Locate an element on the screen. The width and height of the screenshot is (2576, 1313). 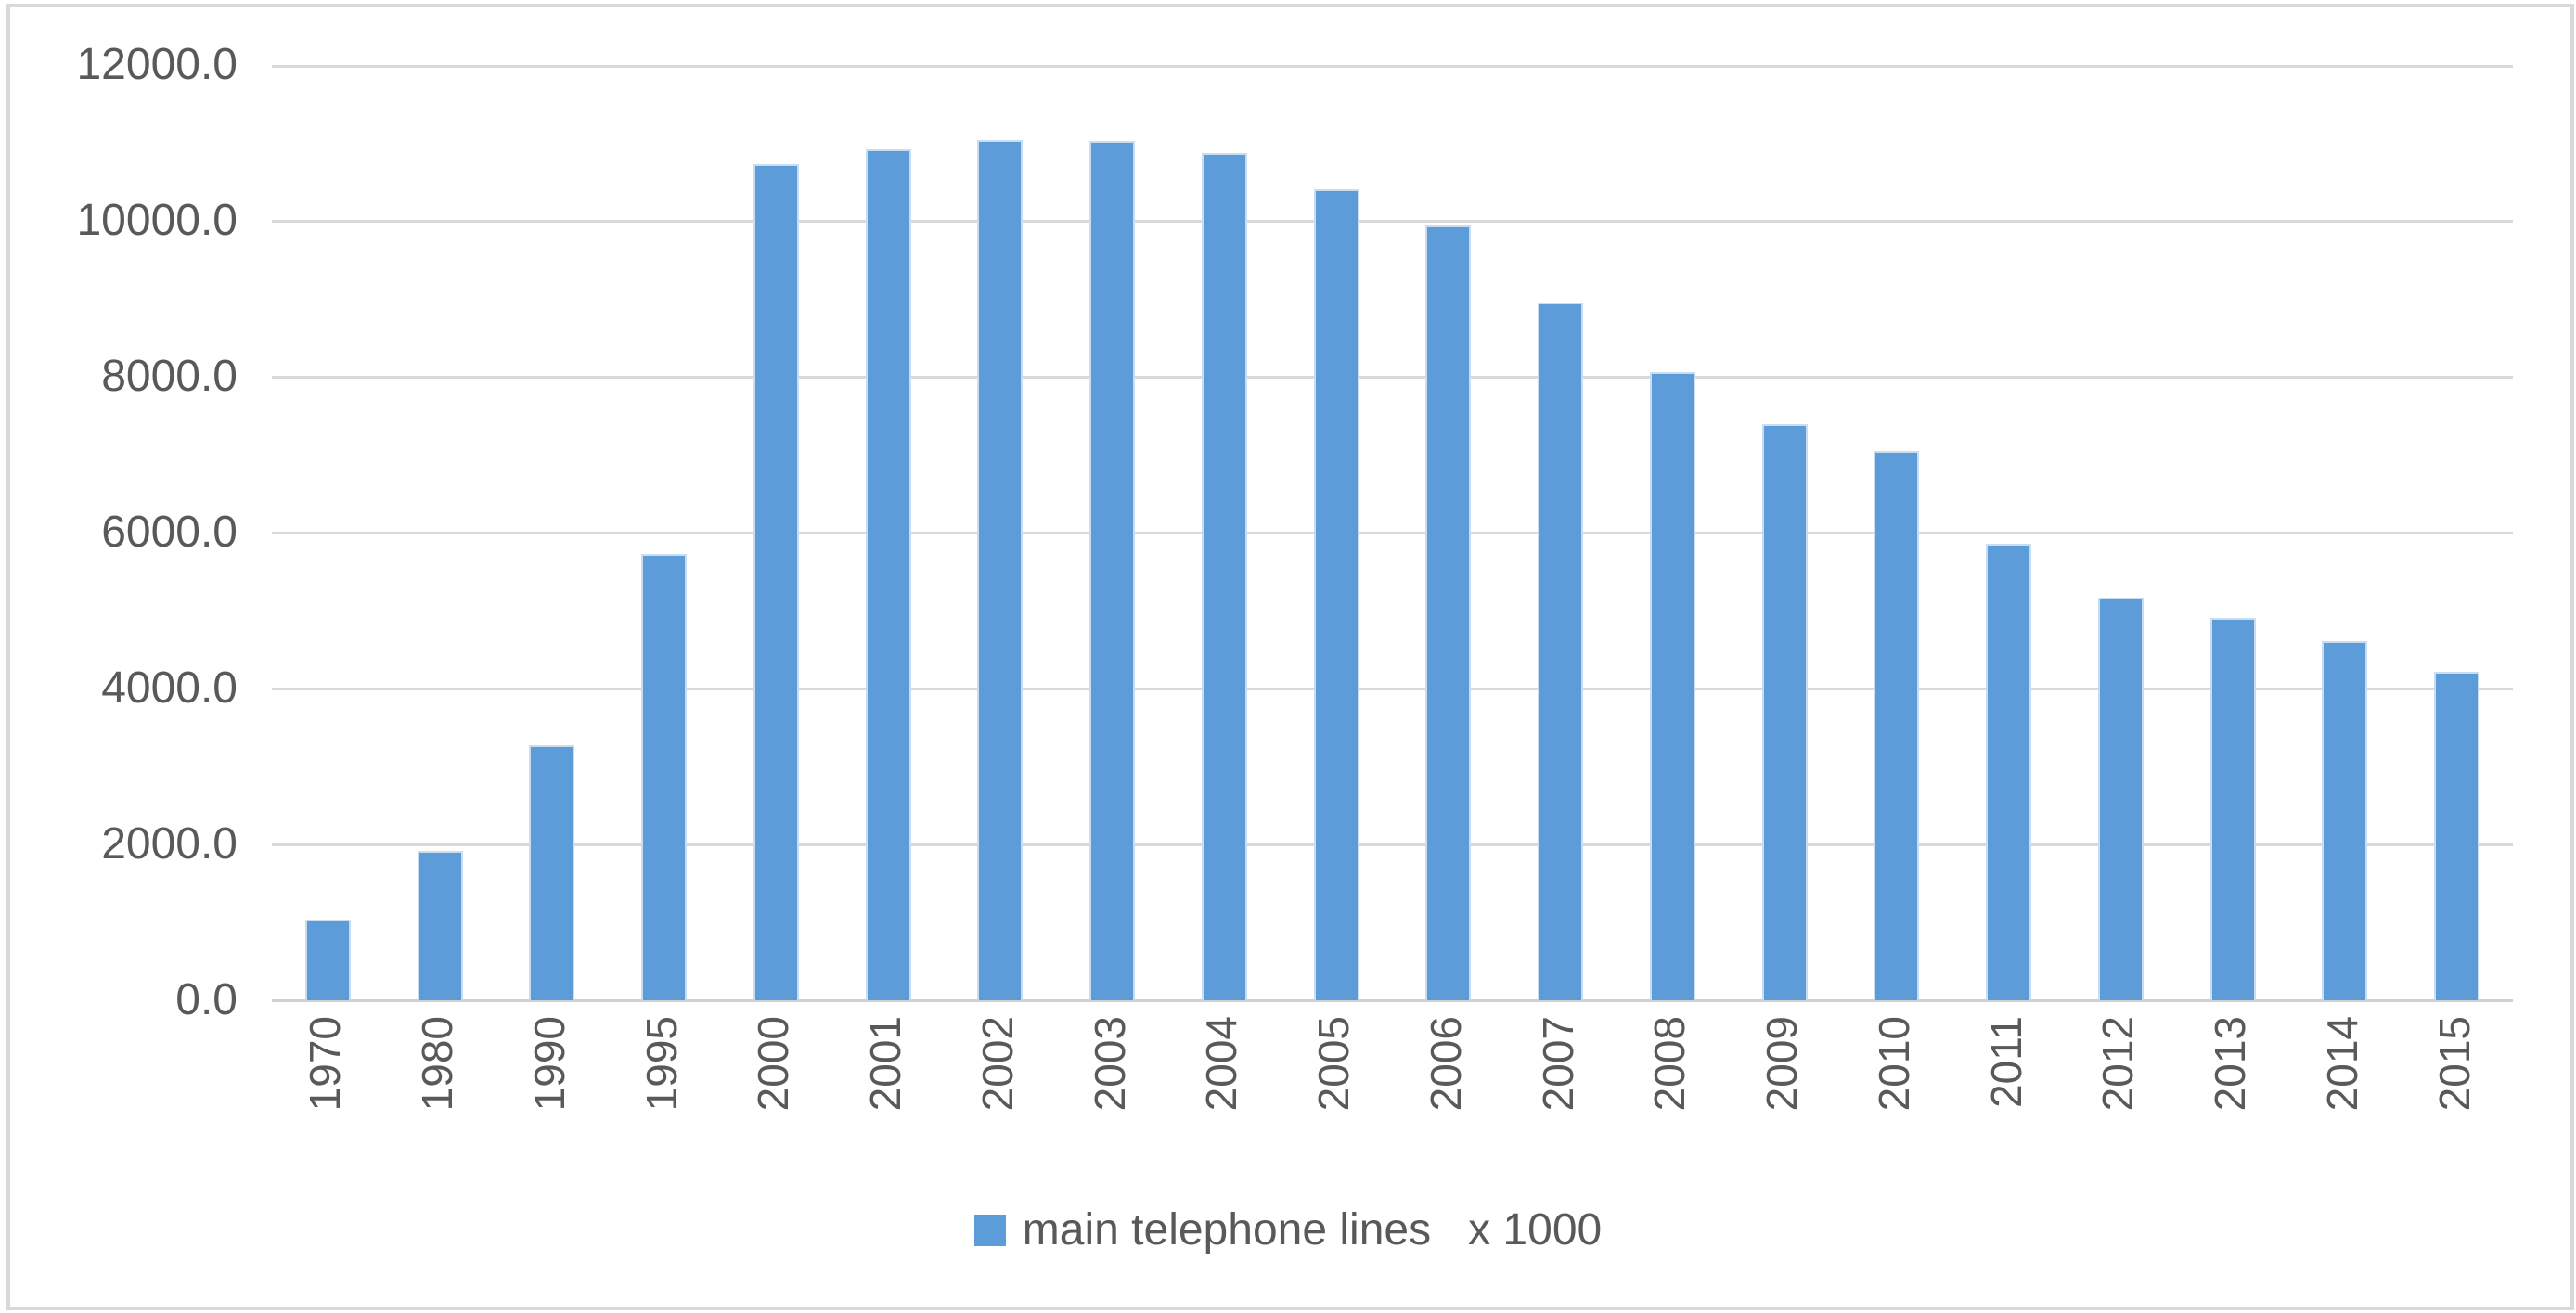
legend-swatch-icon is located at coordinates (990, 1230).